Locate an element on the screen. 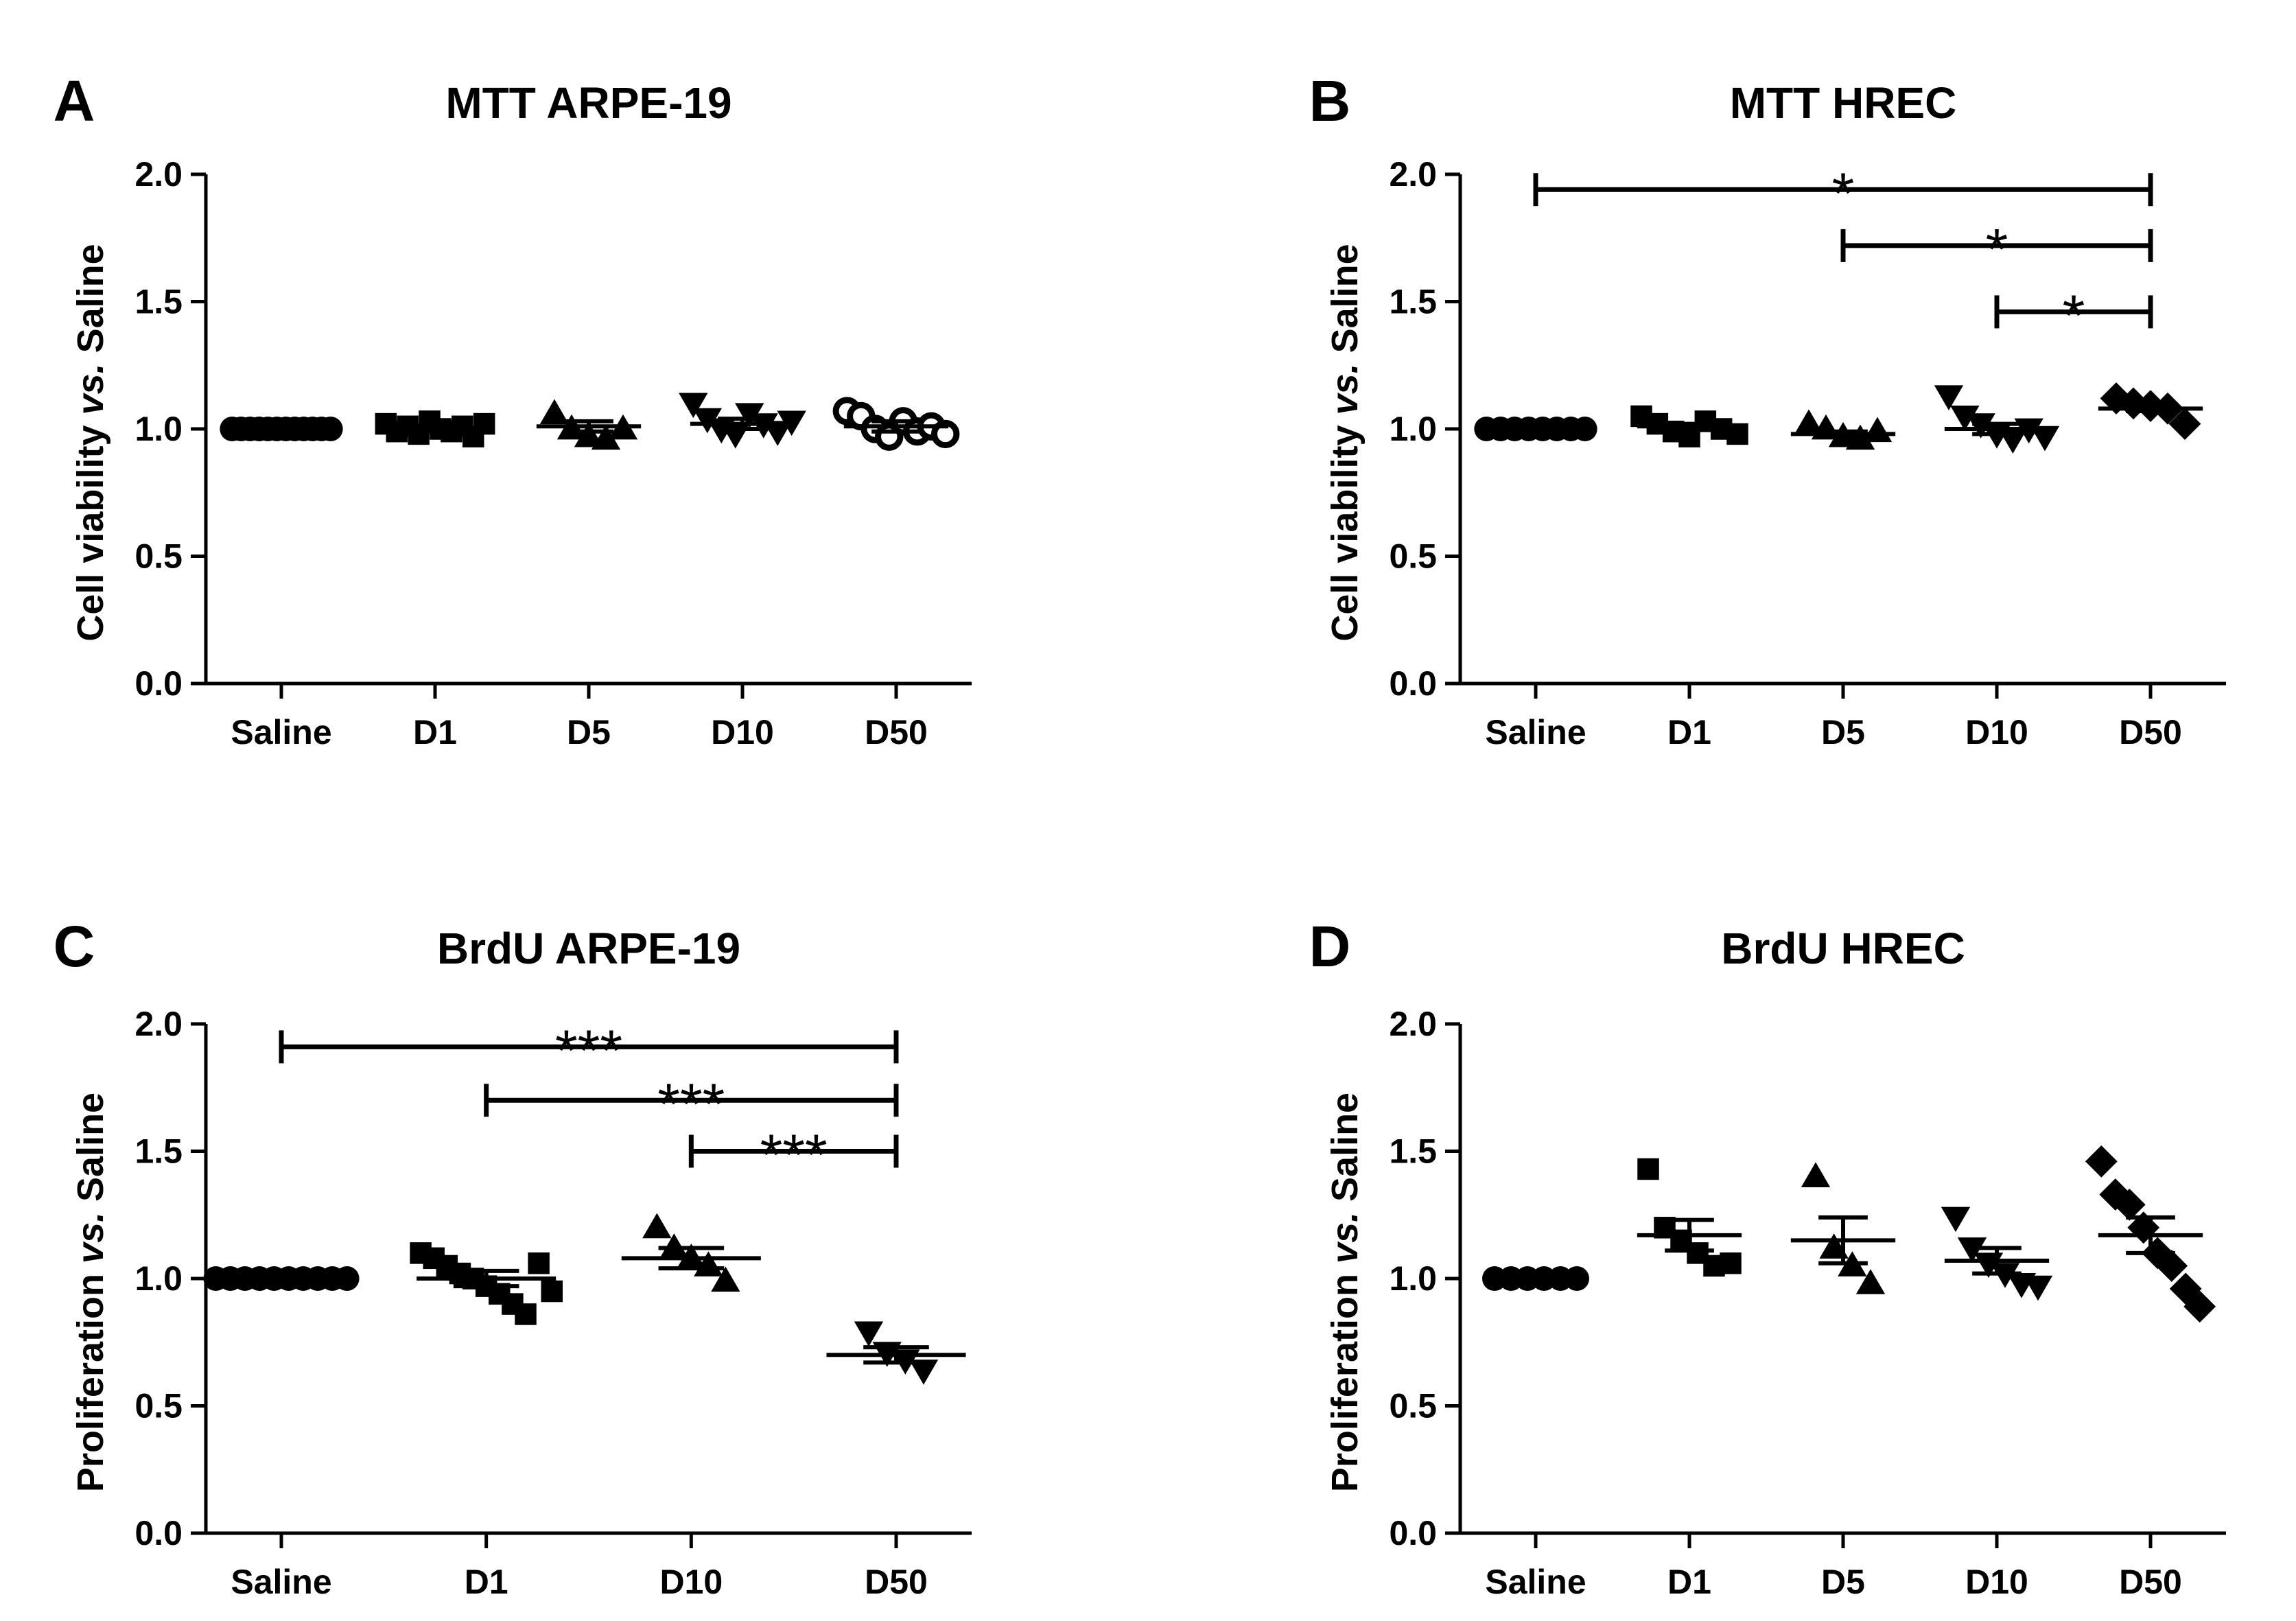 This screenshot has width=2296, height=1621. panel-letter: C is located at coordinates (74, 946).